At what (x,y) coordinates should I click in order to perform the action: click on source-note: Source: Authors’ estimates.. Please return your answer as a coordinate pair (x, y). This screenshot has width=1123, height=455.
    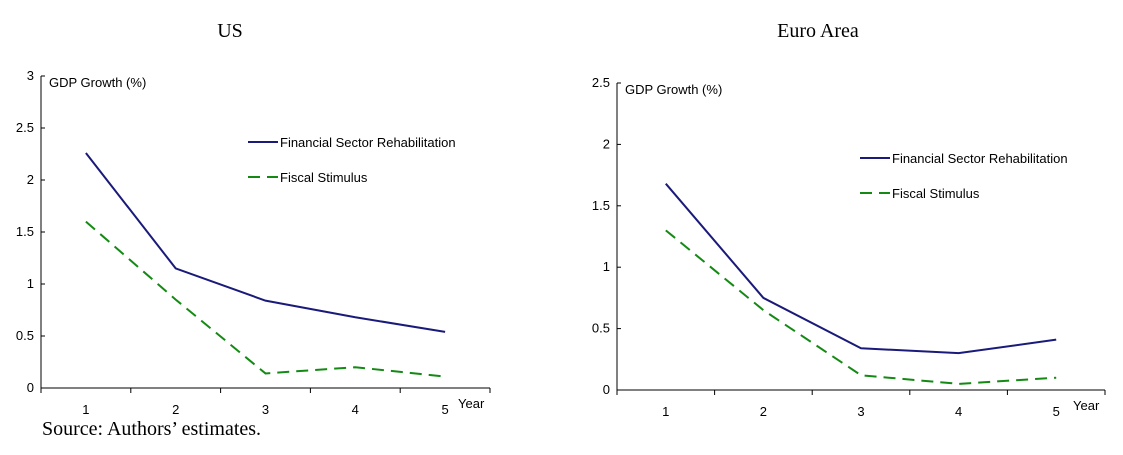
    Looking at the image, I should click on (152, 429).